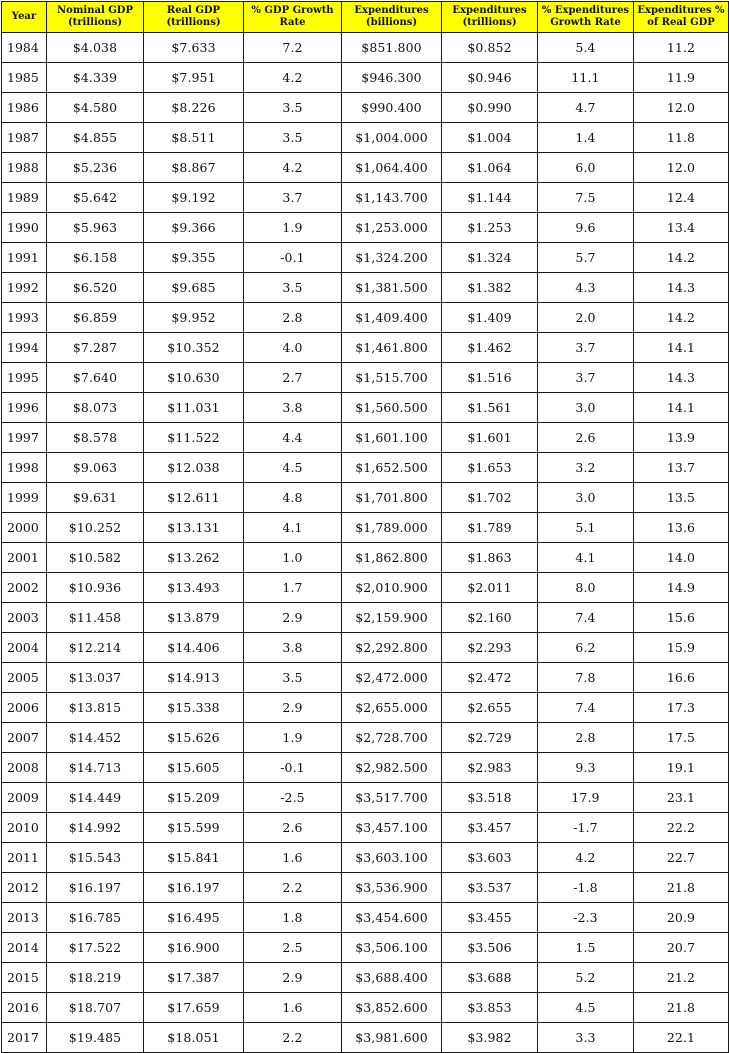 The width and height of the screenshot is (729, 1053). What do you see at coordinates (95, 917) in the screenshot?
I see `nominal-gdp-cell: $16.785` at bounding box center [95, 917].